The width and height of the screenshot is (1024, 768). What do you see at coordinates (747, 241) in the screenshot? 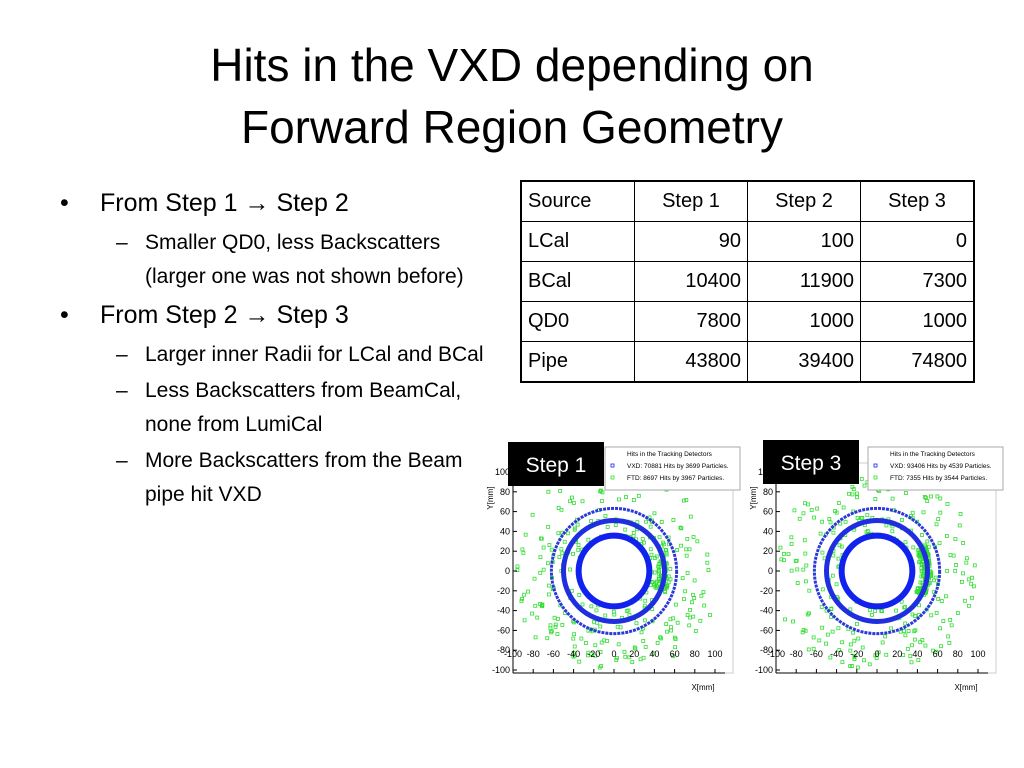
I see `table-row: LCal 90 100 0` at bounding box center [747, 241].